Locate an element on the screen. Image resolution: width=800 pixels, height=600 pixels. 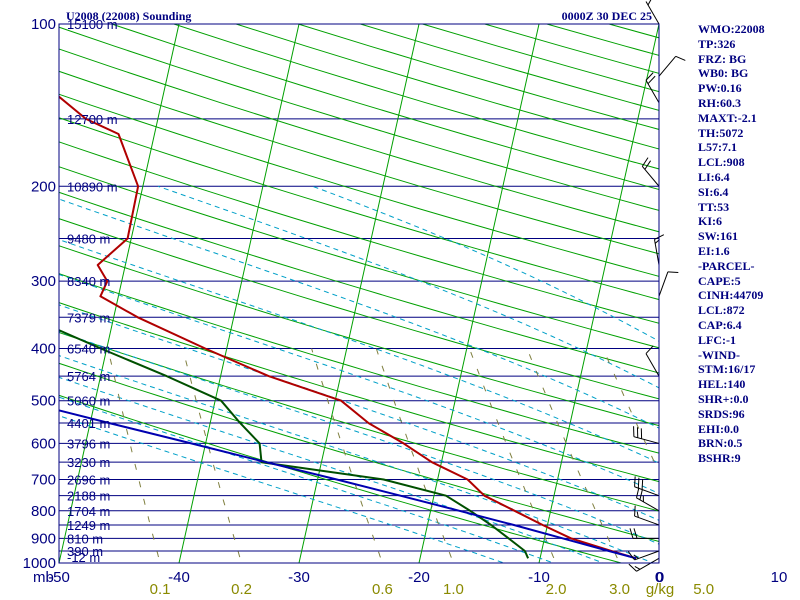
height-label: 3230 m is located at coordinates (88, 462).